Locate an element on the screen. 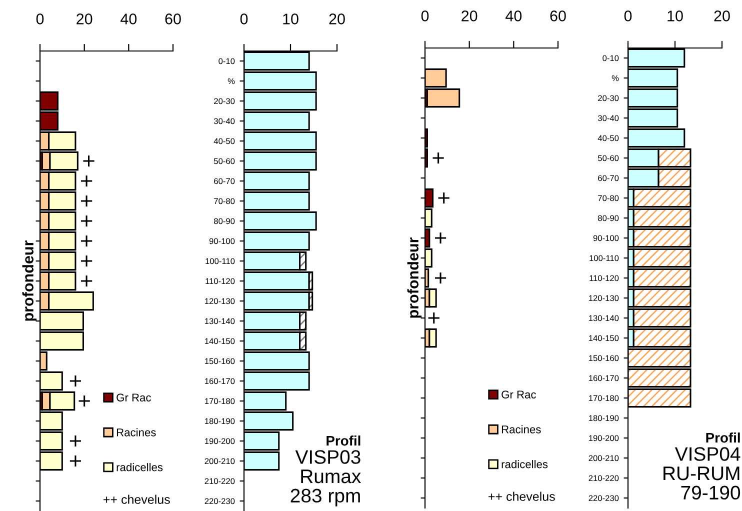  annotation: VISP03 is located at coordinates (327, 457).